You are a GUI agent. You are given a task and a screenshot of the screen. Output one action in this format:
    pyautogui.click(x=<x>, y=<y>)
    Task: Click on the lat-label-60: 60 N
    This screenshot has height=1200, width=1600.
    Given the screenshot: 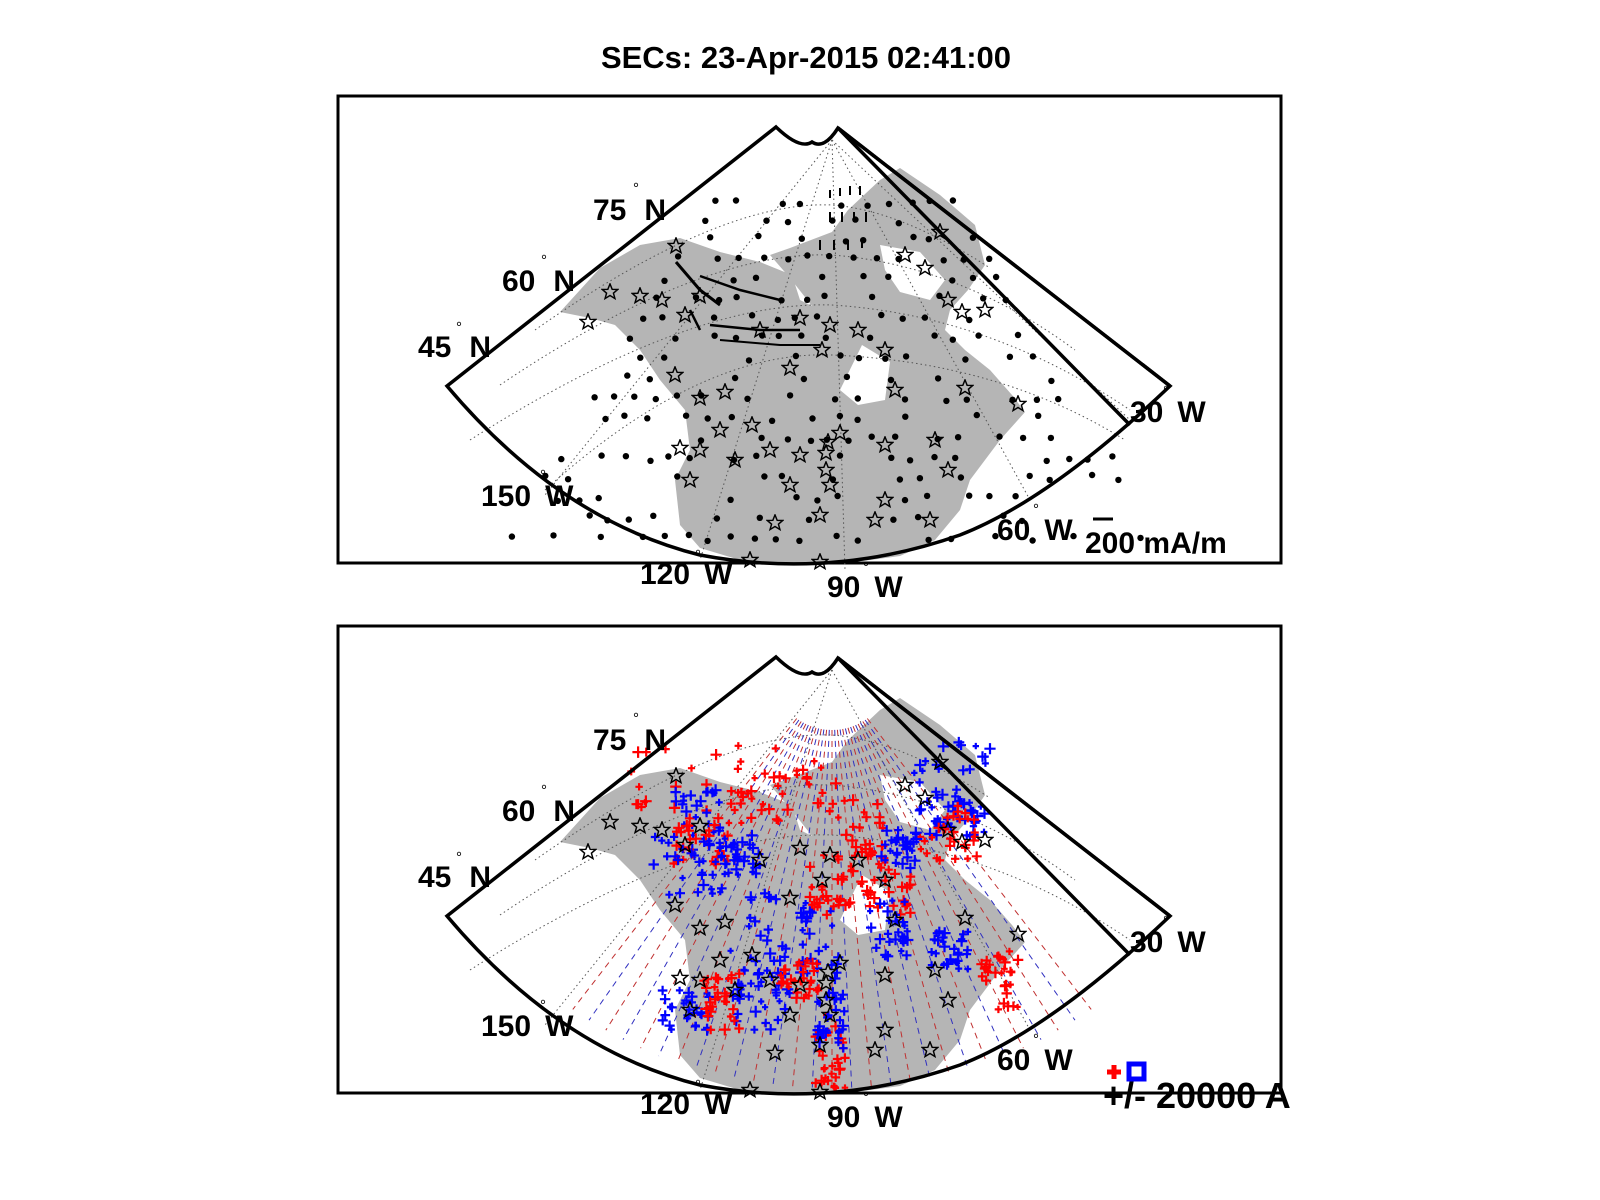 What is the action you would take?
    pyautogui.click(x=538, y=811)
    